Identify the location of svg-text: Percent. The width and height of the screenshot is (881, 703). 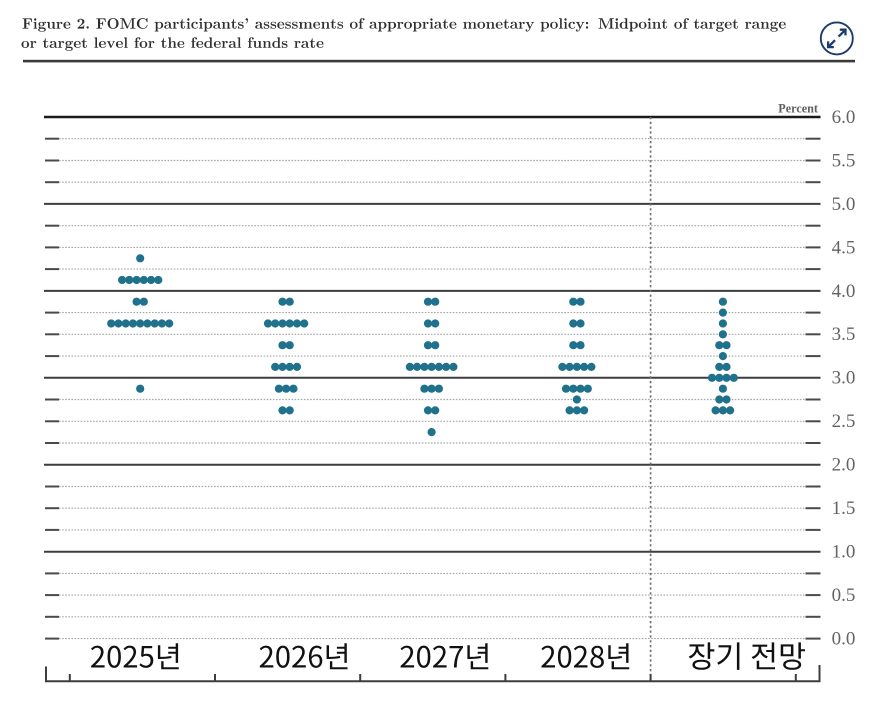
(798, 109).